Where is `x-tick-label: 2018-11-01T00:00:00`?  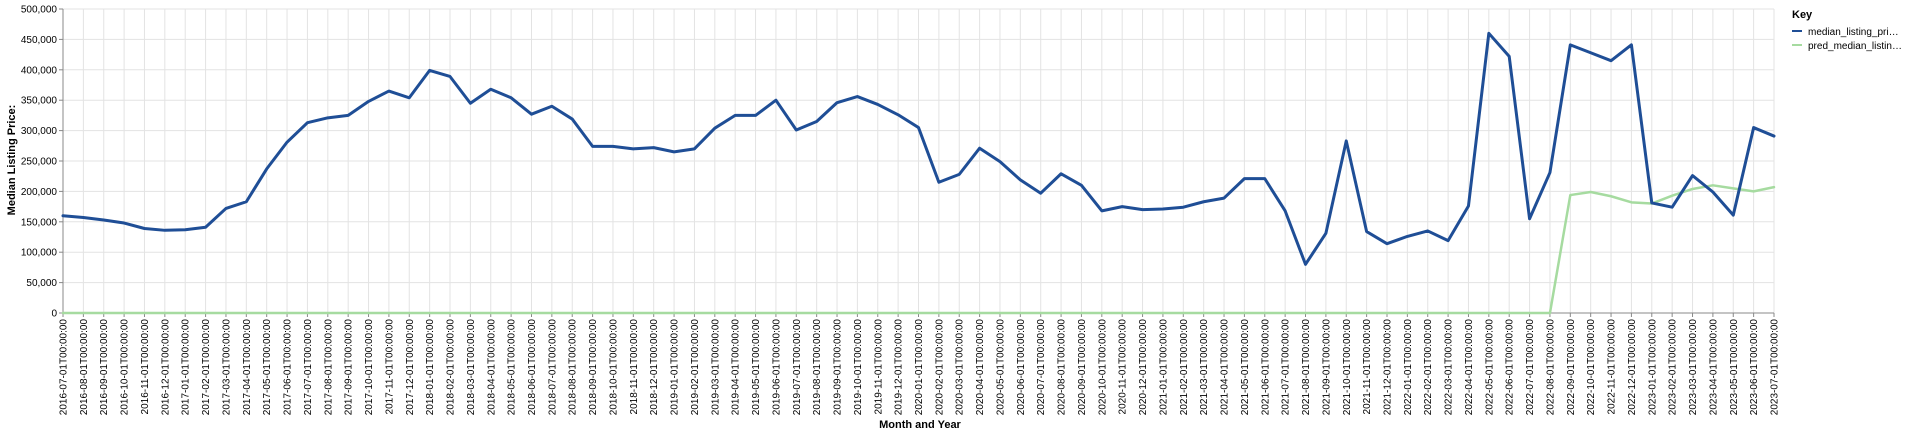
x-tick-label: 2018-11-01T00:00:00 is located at coordinates (634, 367).